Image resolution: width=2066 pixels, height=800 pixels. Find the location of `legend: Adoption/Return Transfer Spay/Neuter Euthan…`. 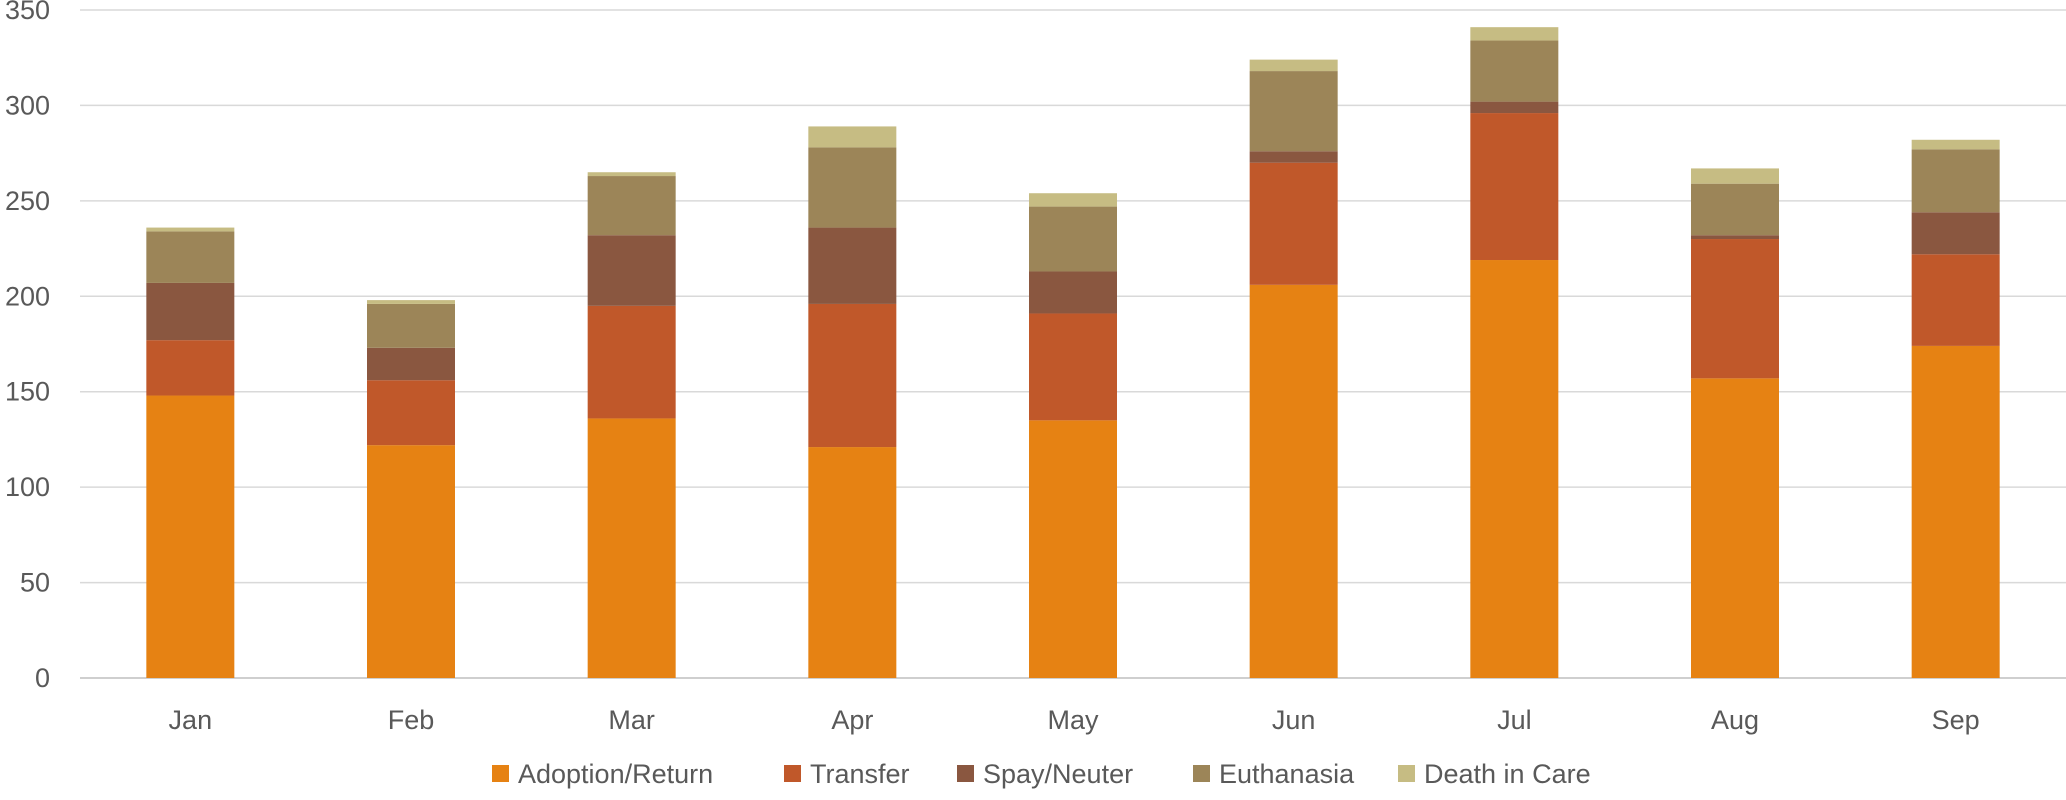

legend: Adoption/Return Transfer Spay/Neuter Euthan… is located at coordinates (1041, 774).